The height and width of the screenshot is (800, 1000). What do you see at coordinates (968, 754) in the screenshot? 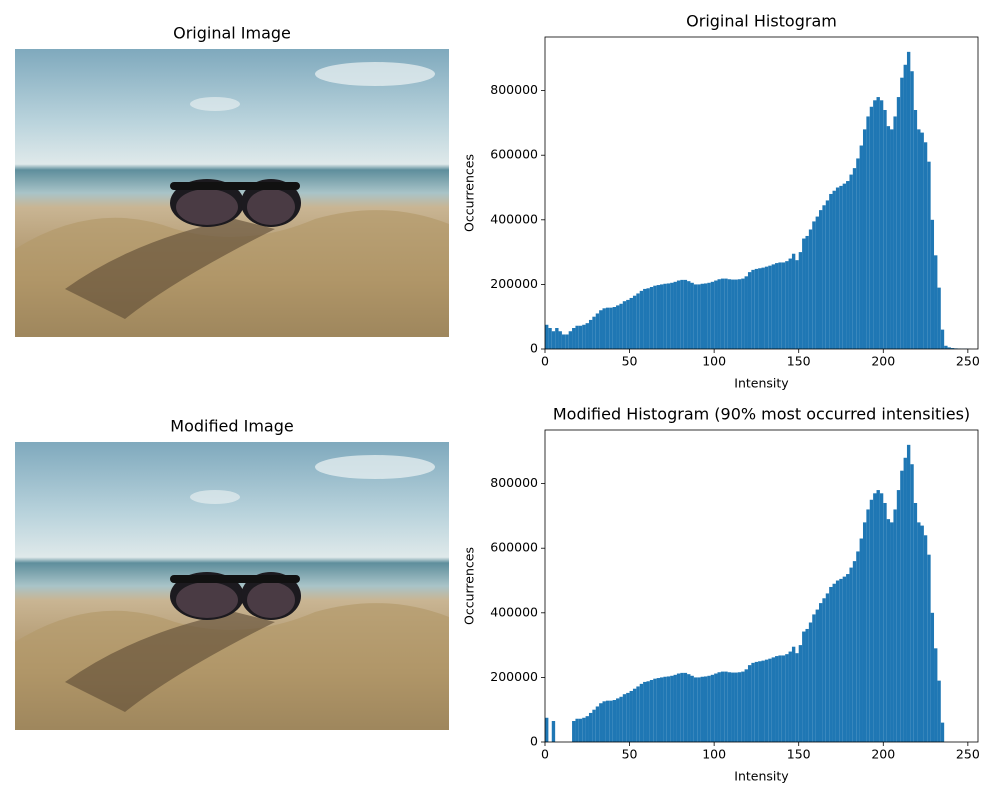
I see `x-tick-label: 250` at bounding box center [968, 754].